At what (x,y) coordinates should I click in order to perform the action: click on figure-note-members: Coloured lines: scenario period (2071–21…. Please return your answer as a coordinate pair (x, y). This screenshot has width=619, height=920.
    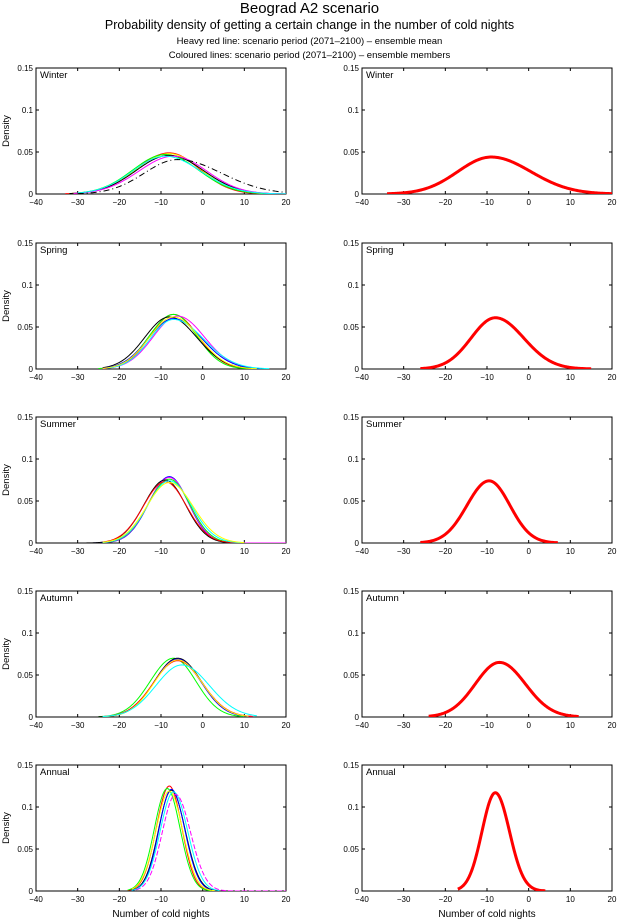
    Looking at the image, I should click on (309, 55).